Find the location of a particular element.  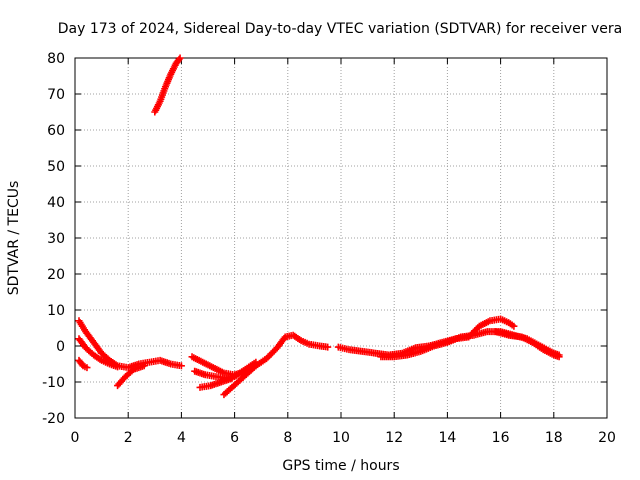

series-track-B is located at coordinates (98, 353).